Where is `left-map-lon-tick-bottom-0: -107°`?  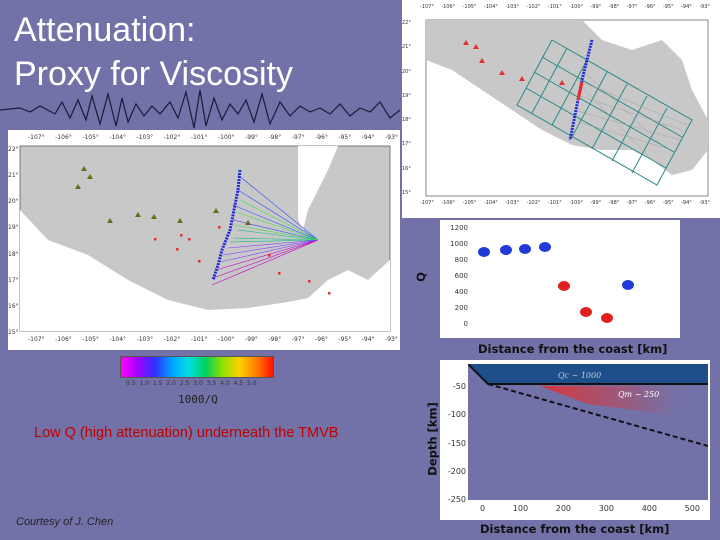 left-map-lon-tick-bottom-0: -107° is located at coordinates (36, 339).